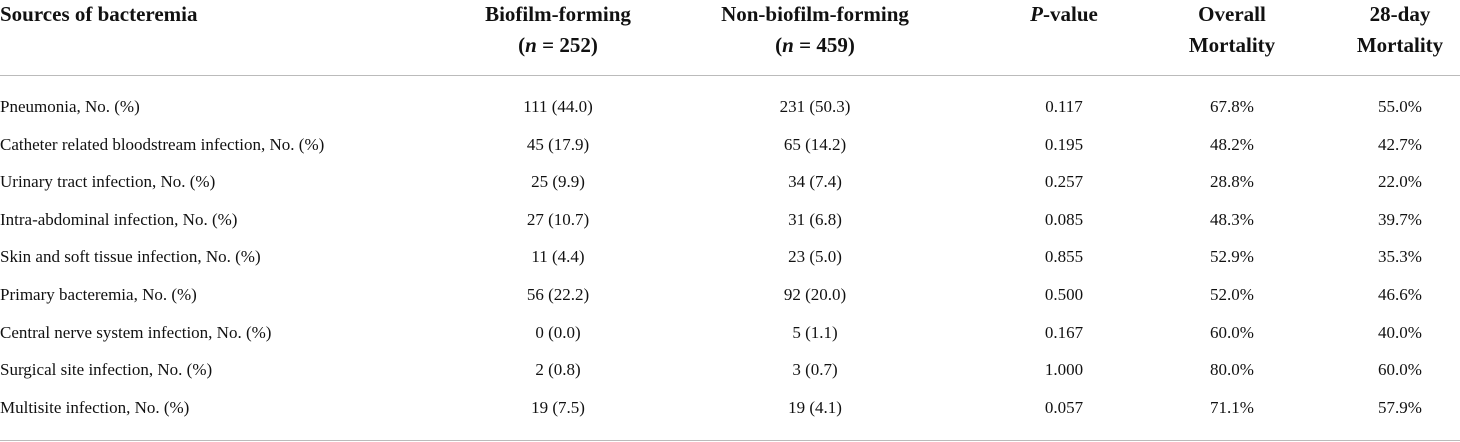  What do you see at coordinates (106, 370) in the screenshot?
I see `row-label: Surgical site infection, No. (%)` at bounding box center [106, 370].